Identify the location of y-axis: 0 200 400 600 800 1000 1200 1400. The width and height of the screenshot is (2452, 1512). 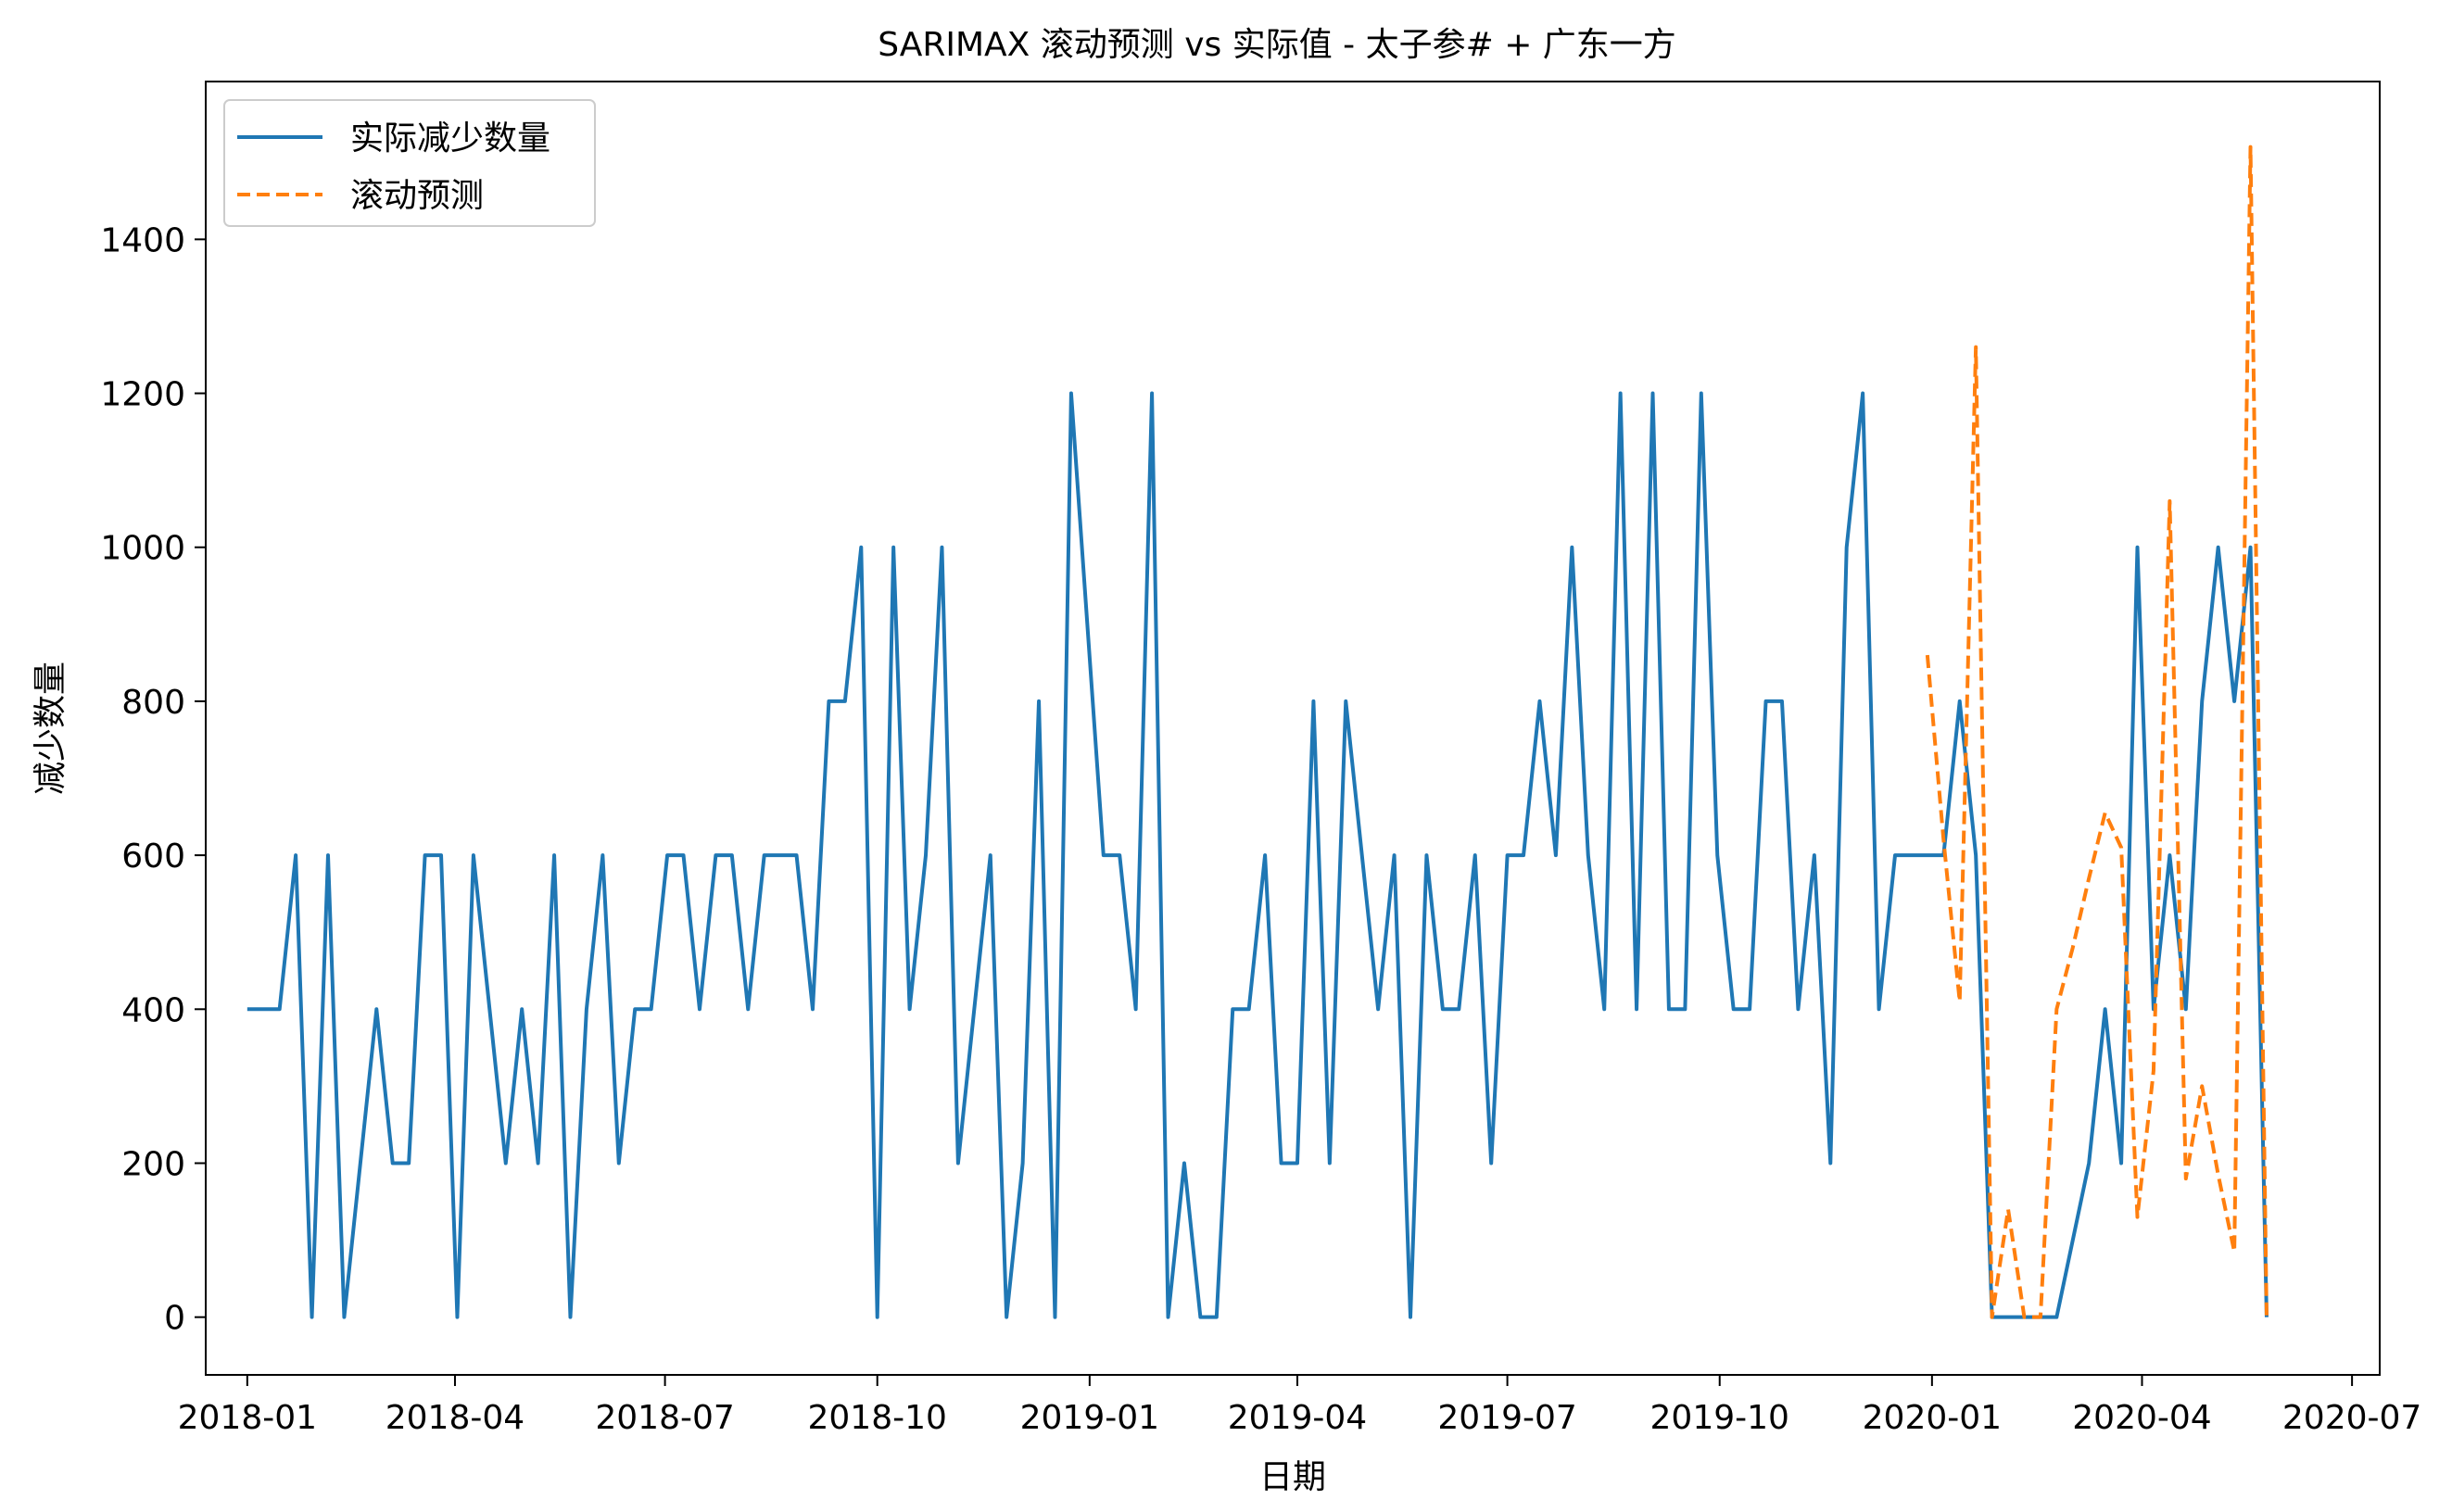
(153, 779).